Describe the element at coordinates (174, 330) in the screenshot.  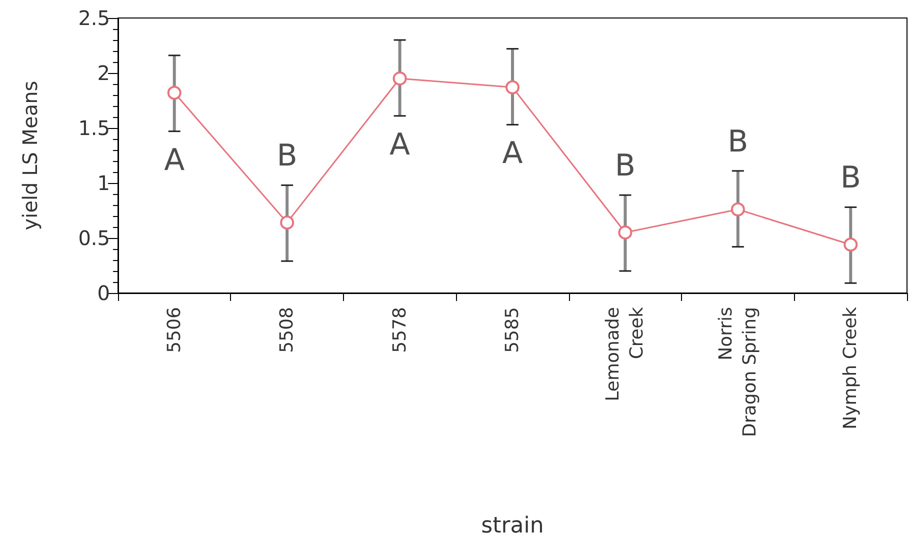
I see `x-tick-label: 5506` at that location.